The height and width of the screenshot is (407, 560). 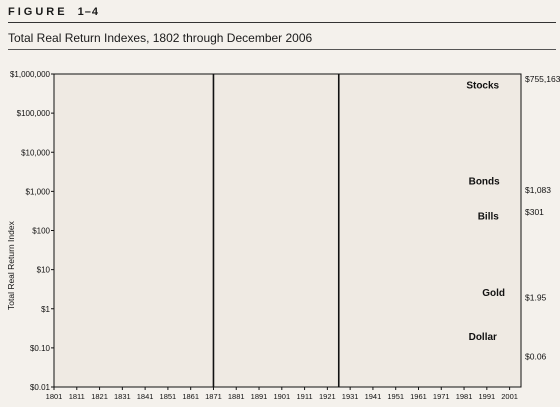 I want to click on series-label-stocks: Stocks, so click(x=482, y=86).